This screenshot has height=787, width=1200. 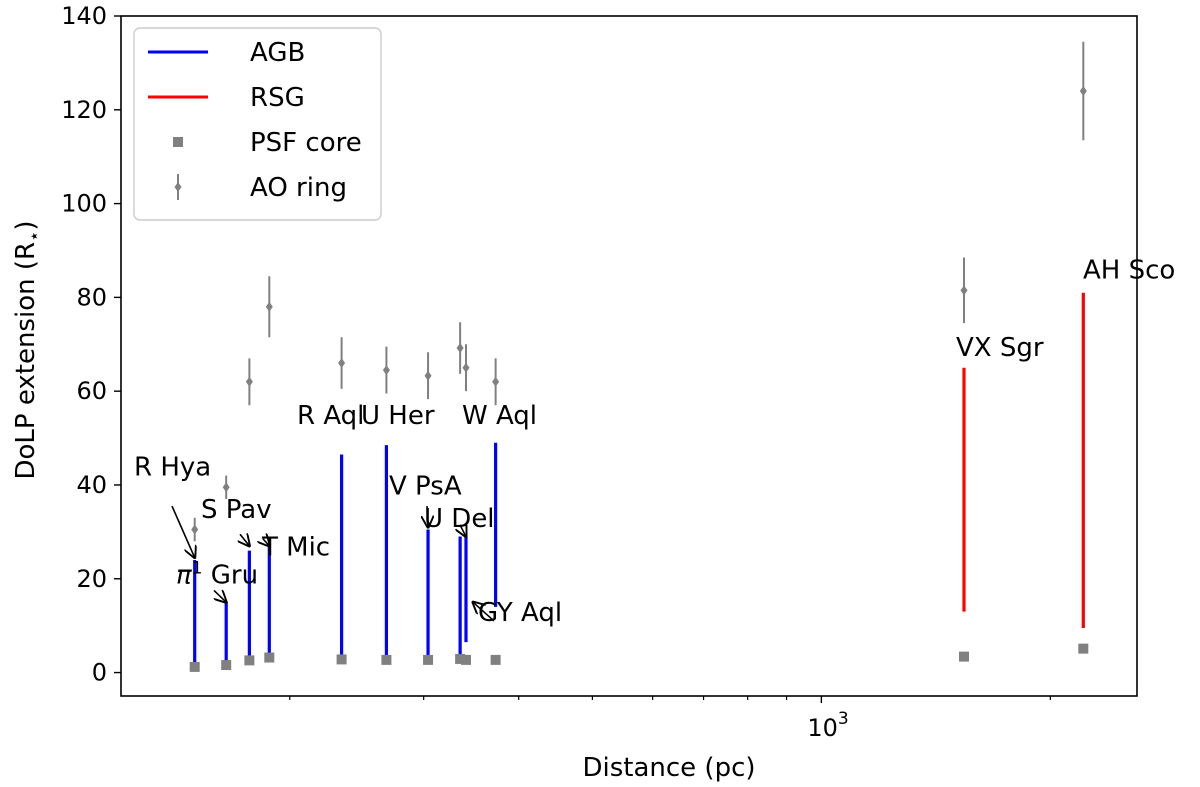 I want to click on star-label: AH Sco, so click(x=1129, y=271).